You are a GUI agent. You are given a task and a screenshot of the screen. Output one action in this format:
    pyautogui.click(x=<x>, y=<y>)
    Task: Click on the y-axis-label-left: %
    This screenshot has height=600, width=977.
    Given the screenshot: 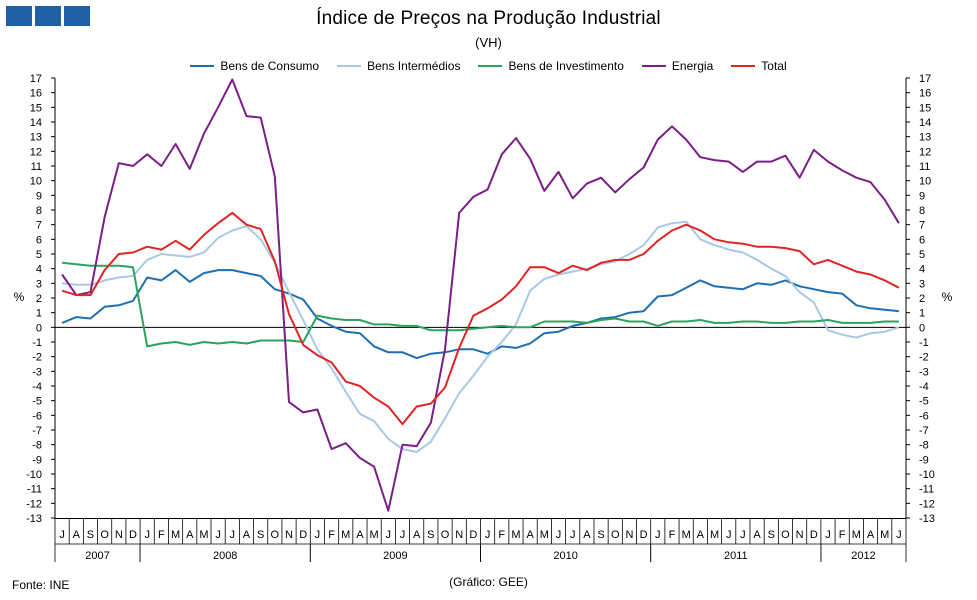 What is the action you would take?
    pyautogui.click(x=19, y=297)
    